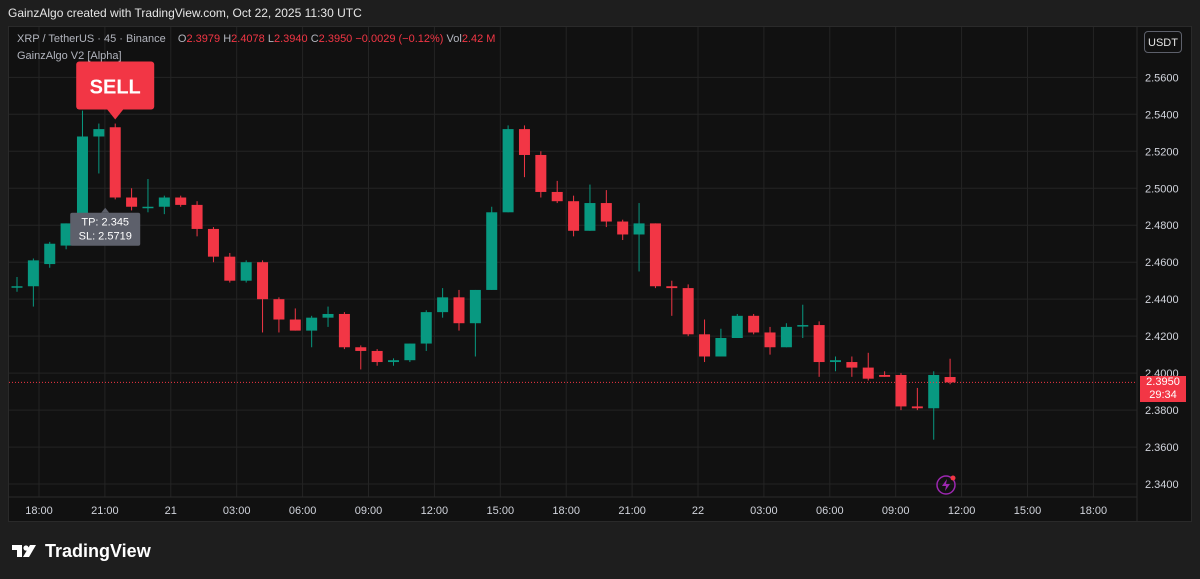  Describe the element at coordinates (1162, 485) in the screenshot. I see `y-tick-label: 2.3400` at that location.